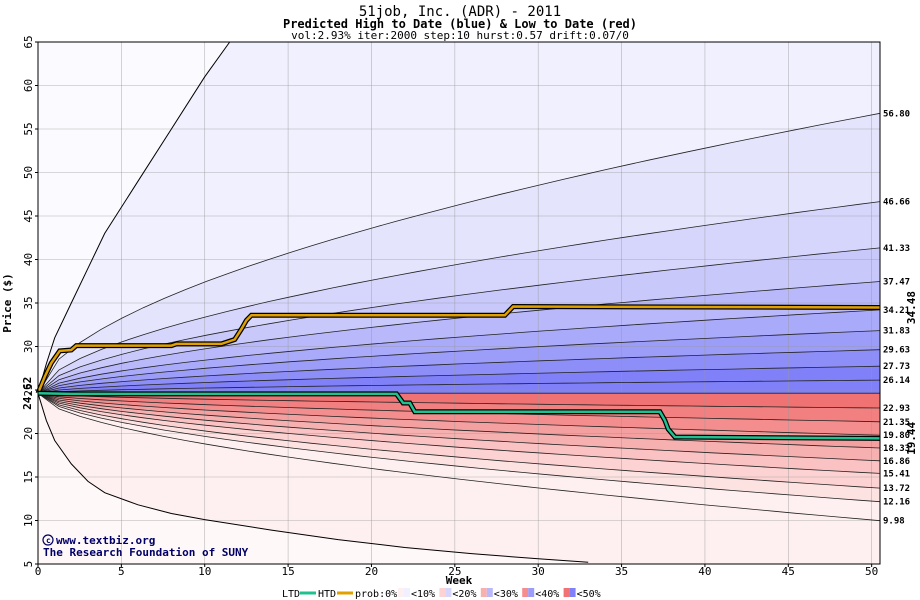 This screenshot has height=600, width=920. Describe the element at coordinates (896, 489) in the screenshot. I see `bound-value-label: 13.72` at that location.